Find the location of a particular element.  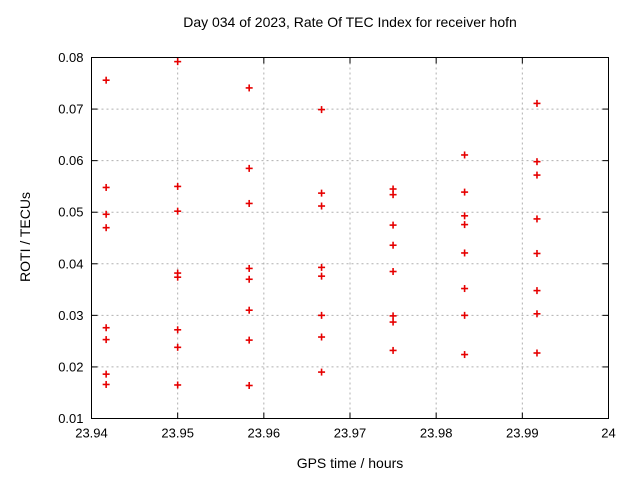

y-tick-label: 0.06 is located at coordinates (70, 160).